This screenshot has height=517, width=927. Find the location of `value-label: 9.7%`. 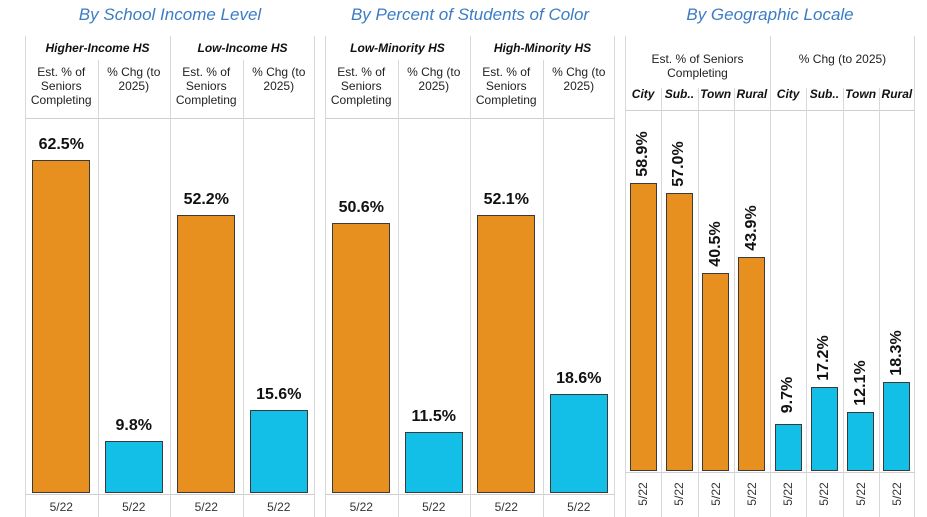

value-label: 9.7% is located at coordinates (788, 394).